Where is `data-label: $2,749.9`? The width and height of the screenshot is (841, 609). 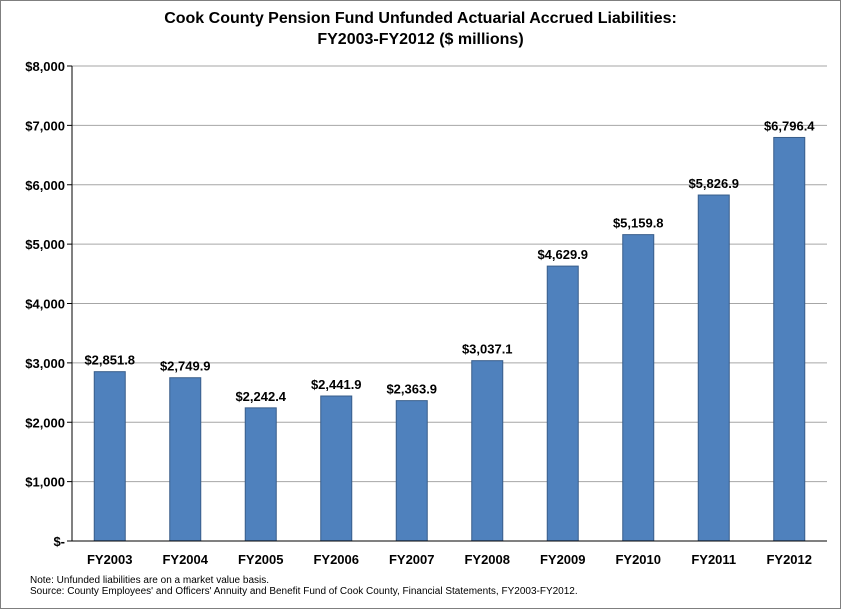 data-label: $2,749.9 is located at coordinates (185, 366).